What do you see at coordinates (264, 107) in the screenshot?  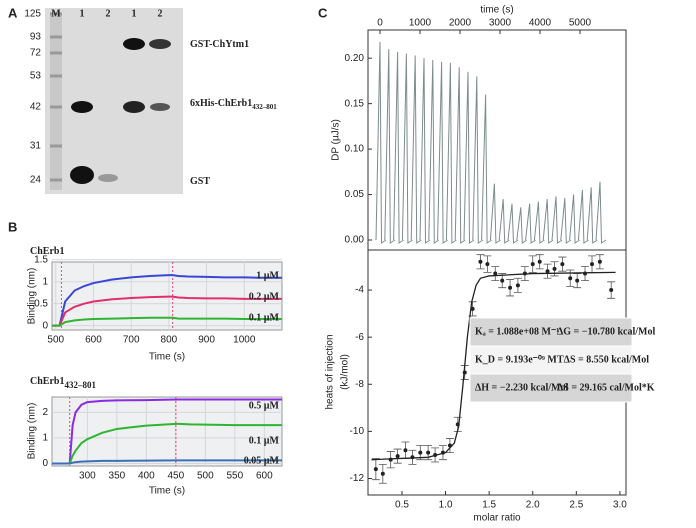 I see `band-subscript: 432–801` at bounding box center [264, 107].